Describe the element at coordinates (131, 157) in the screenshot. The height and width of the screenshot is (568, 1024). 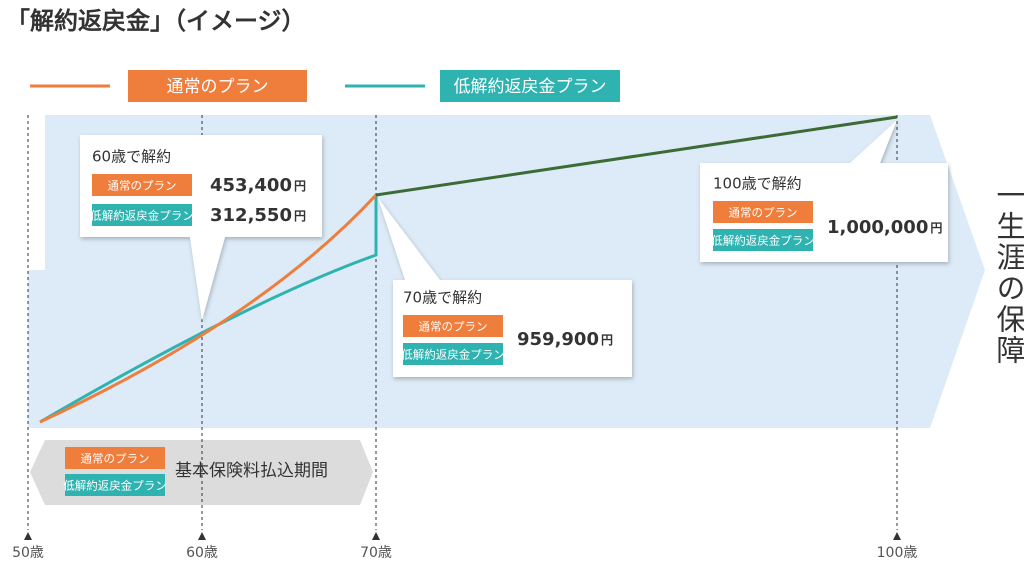
I see `callout-heading: 60歳で解約` at that location.